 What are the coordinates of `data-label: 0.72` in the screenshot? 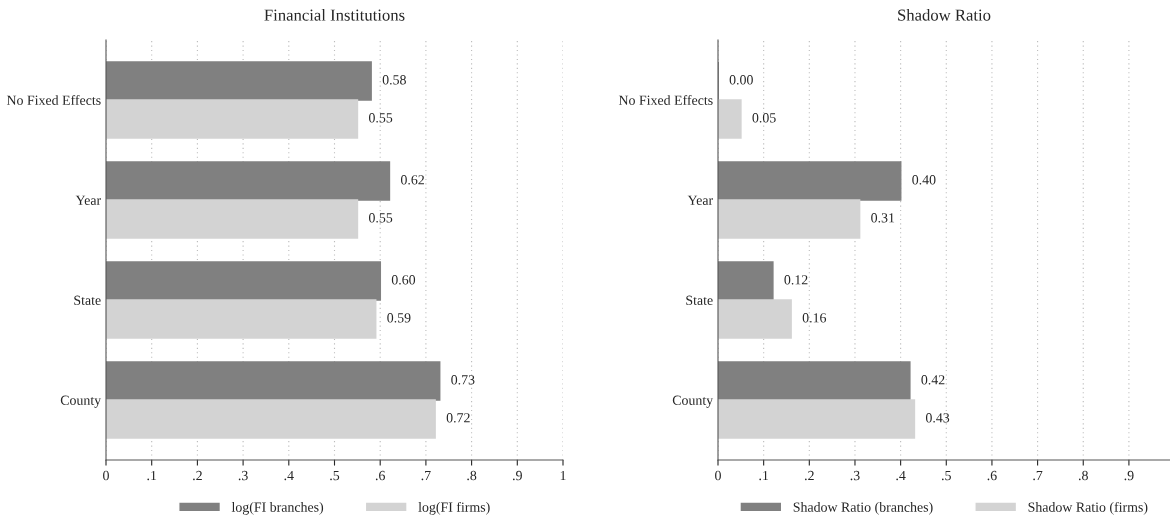 It's located at (458, 418).